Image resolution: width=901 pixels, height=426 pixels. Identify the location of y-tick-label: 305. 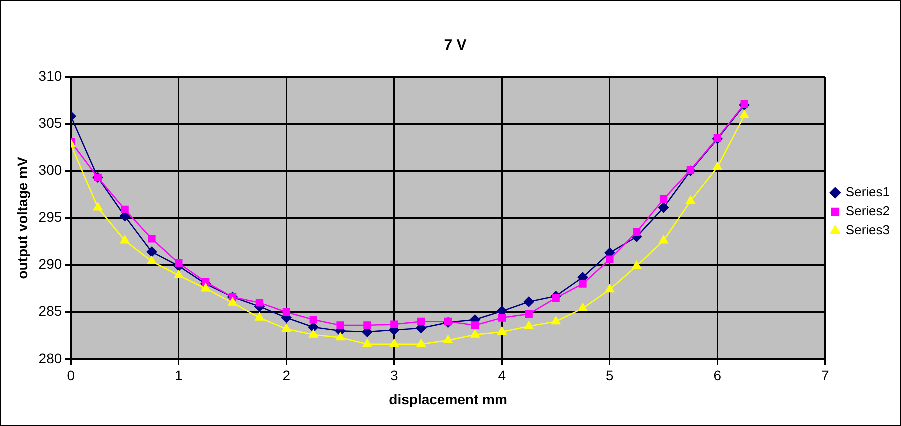
(50, 122).